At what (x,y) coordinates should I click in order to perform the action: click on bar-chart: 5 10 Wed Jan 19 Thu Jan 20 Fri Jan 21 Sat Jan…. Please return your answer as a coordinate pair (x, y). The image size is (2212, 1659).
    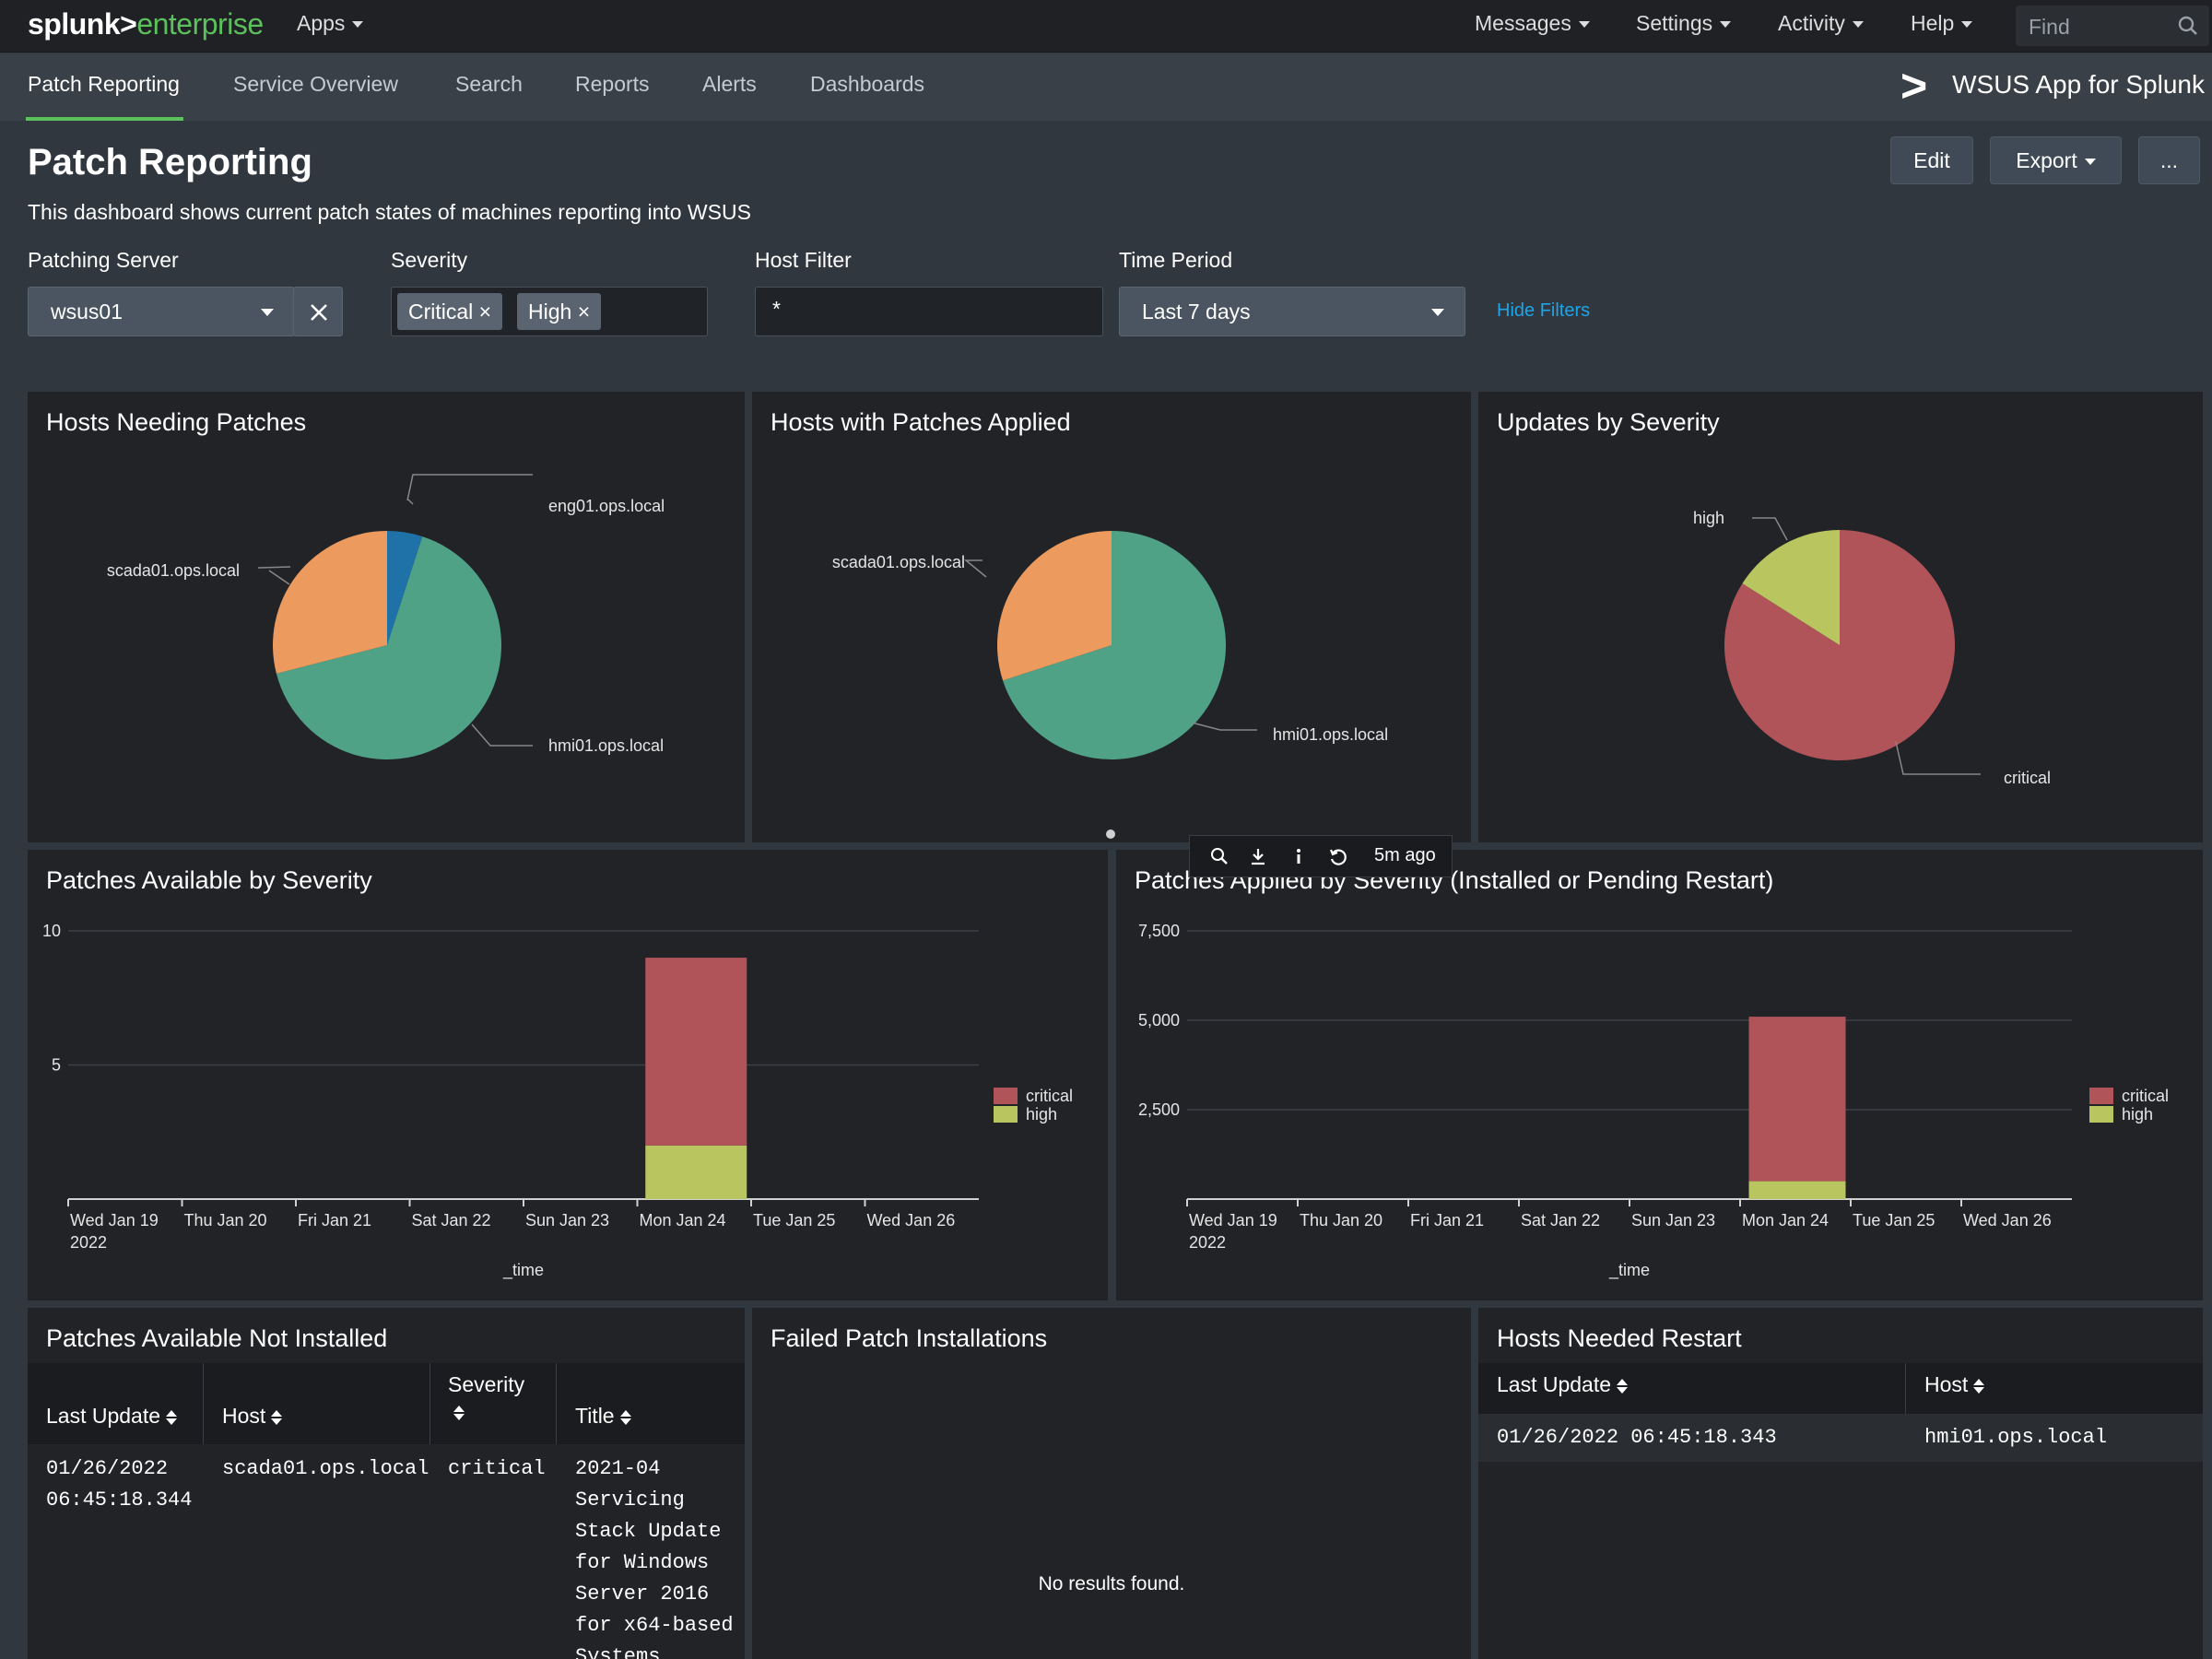
    Looking at the image, I should click on (557, 1101).